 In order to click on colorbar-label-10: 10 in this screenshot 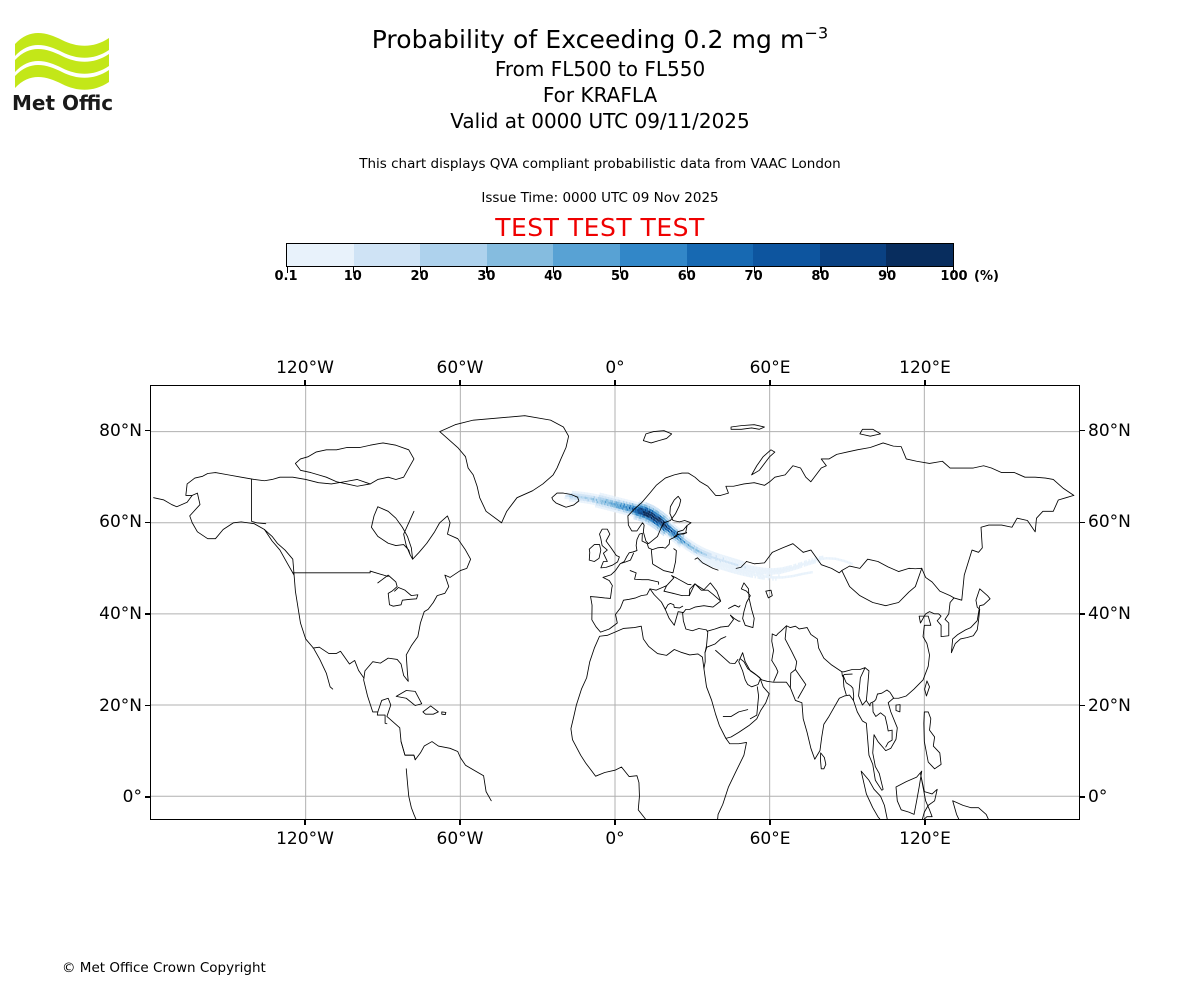, I will do `click(352, 276)`.